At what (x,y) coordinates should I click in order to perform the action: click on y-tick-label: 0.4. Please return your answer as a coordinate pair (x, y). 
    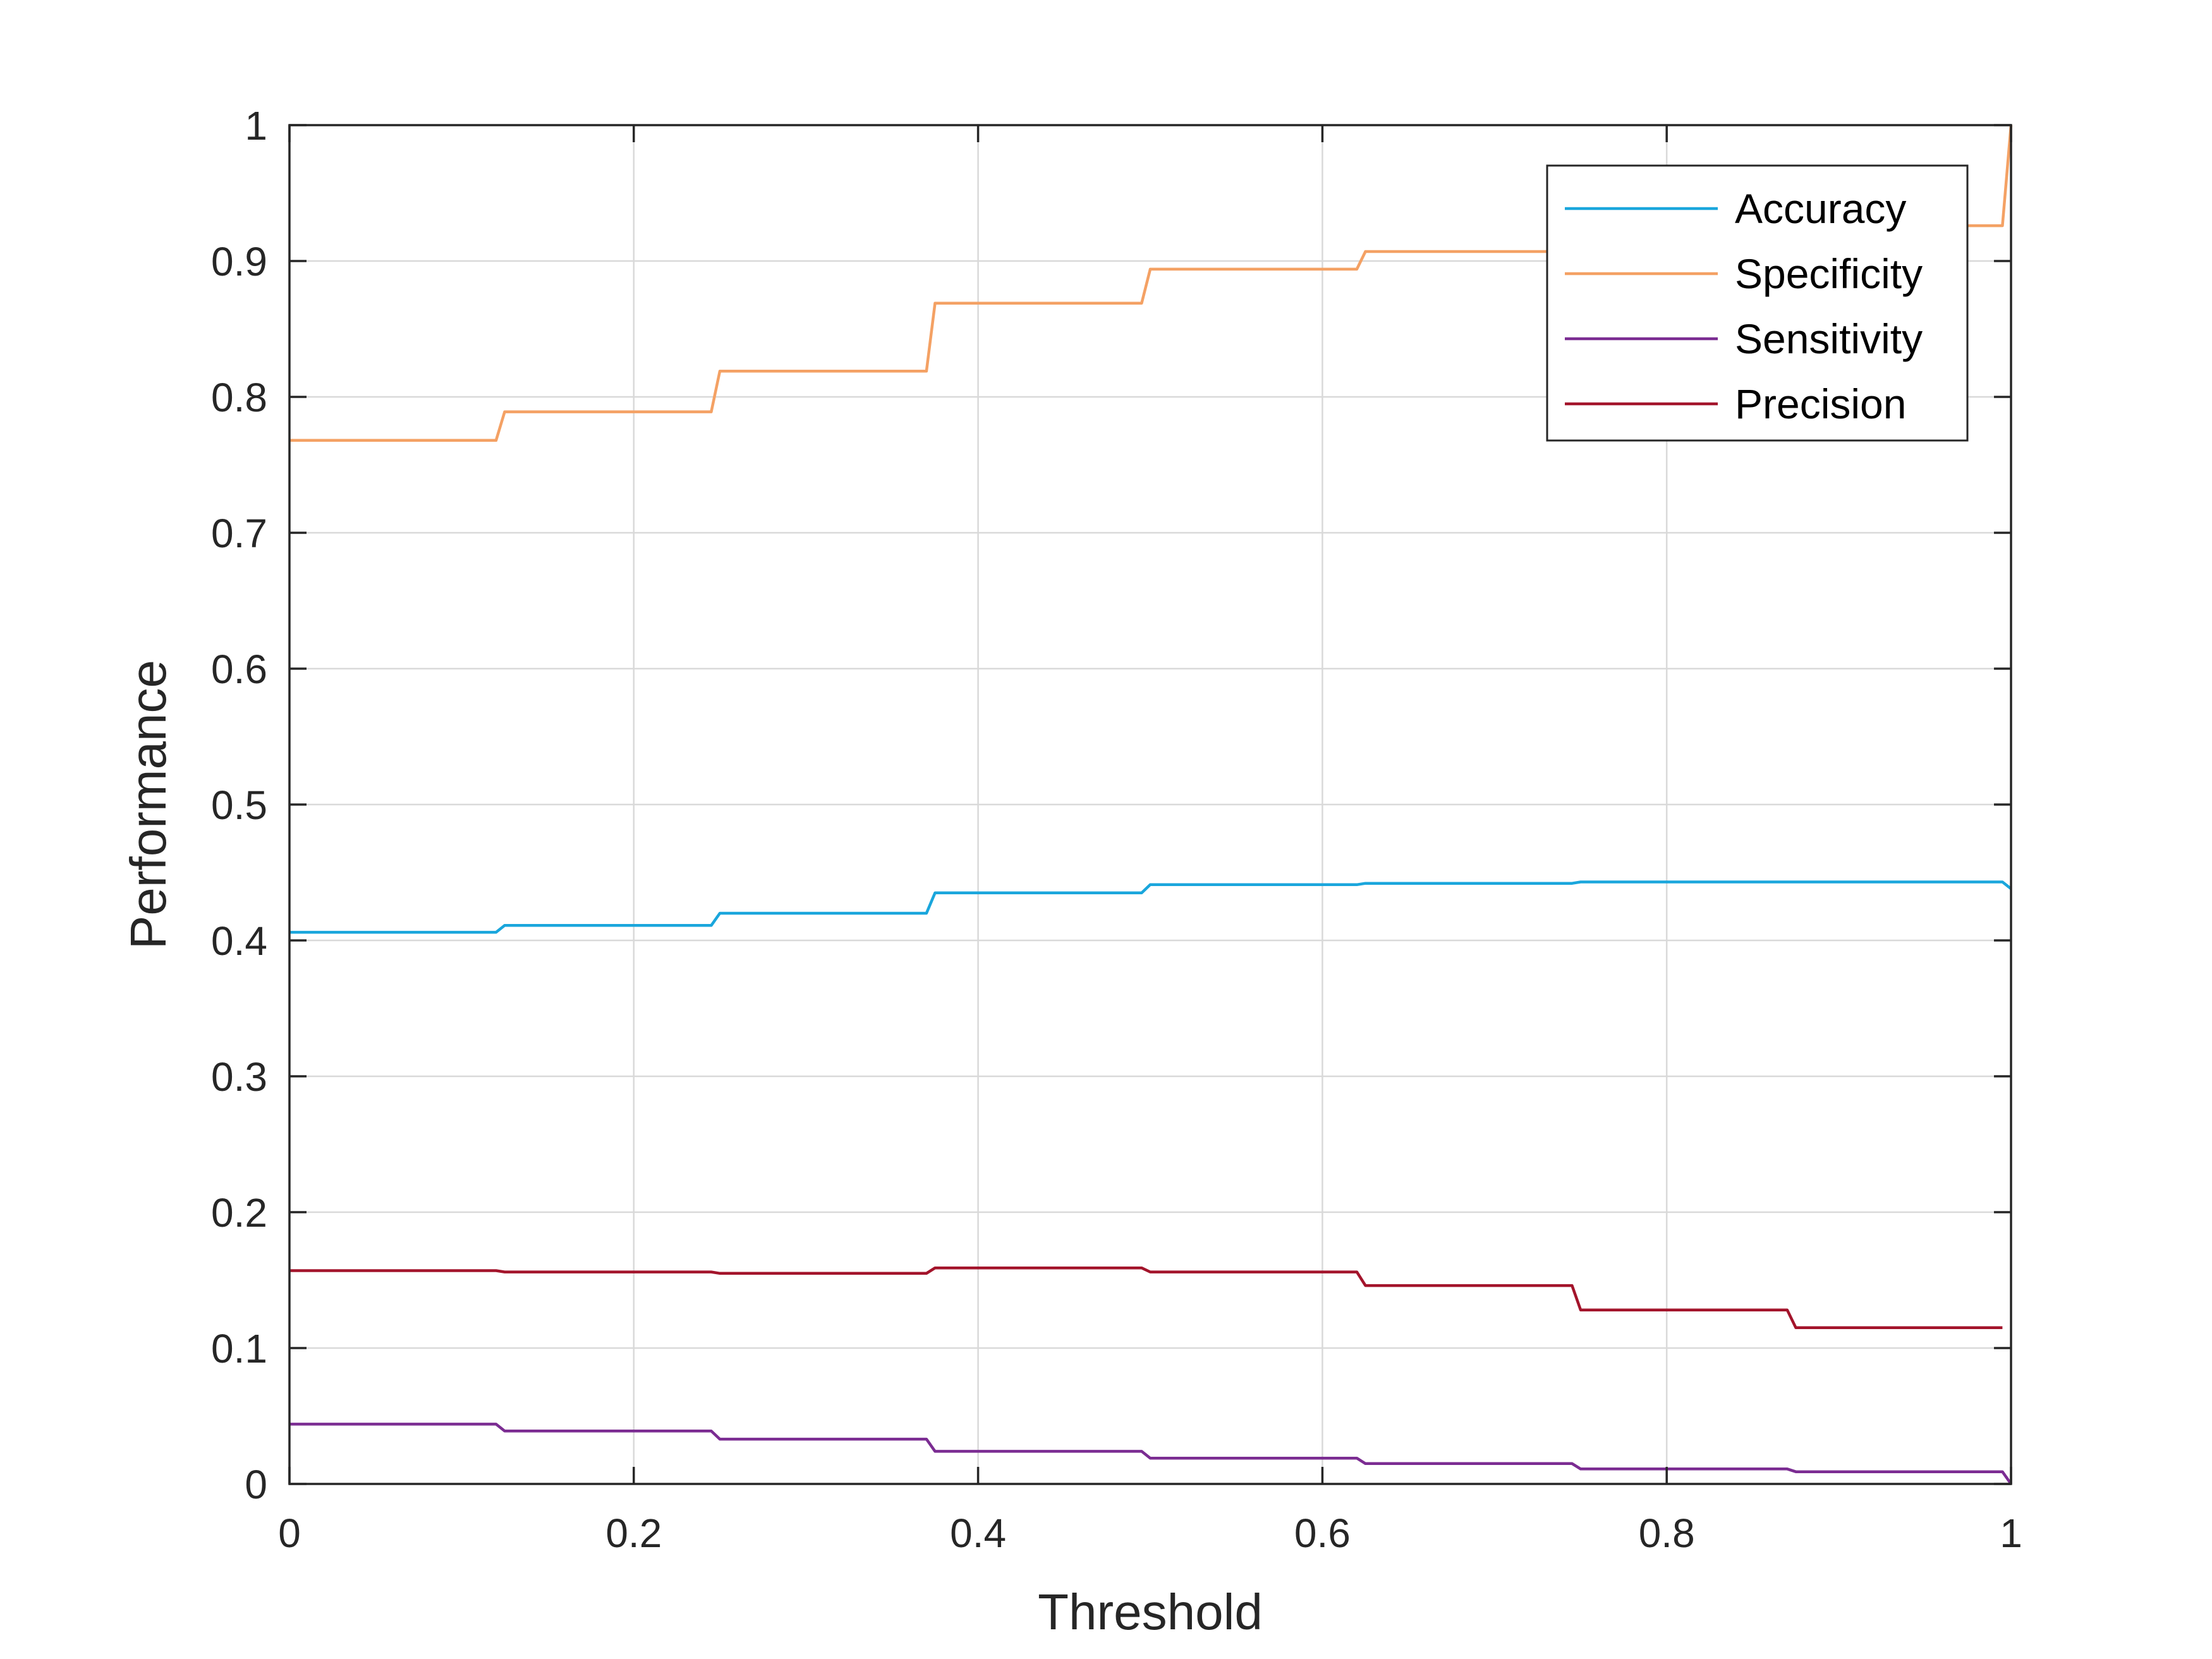
    Looking at the image, I should click on (239, 941).